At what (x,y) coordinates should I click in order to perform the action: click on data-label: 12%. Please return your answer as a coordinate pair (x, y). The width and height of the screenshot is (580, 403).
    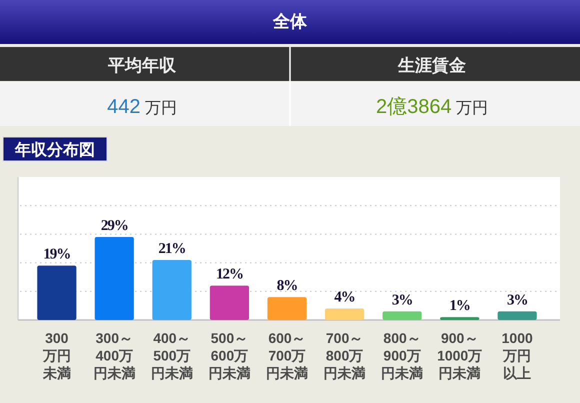
    Looking at the image, I should click on (229, 274).